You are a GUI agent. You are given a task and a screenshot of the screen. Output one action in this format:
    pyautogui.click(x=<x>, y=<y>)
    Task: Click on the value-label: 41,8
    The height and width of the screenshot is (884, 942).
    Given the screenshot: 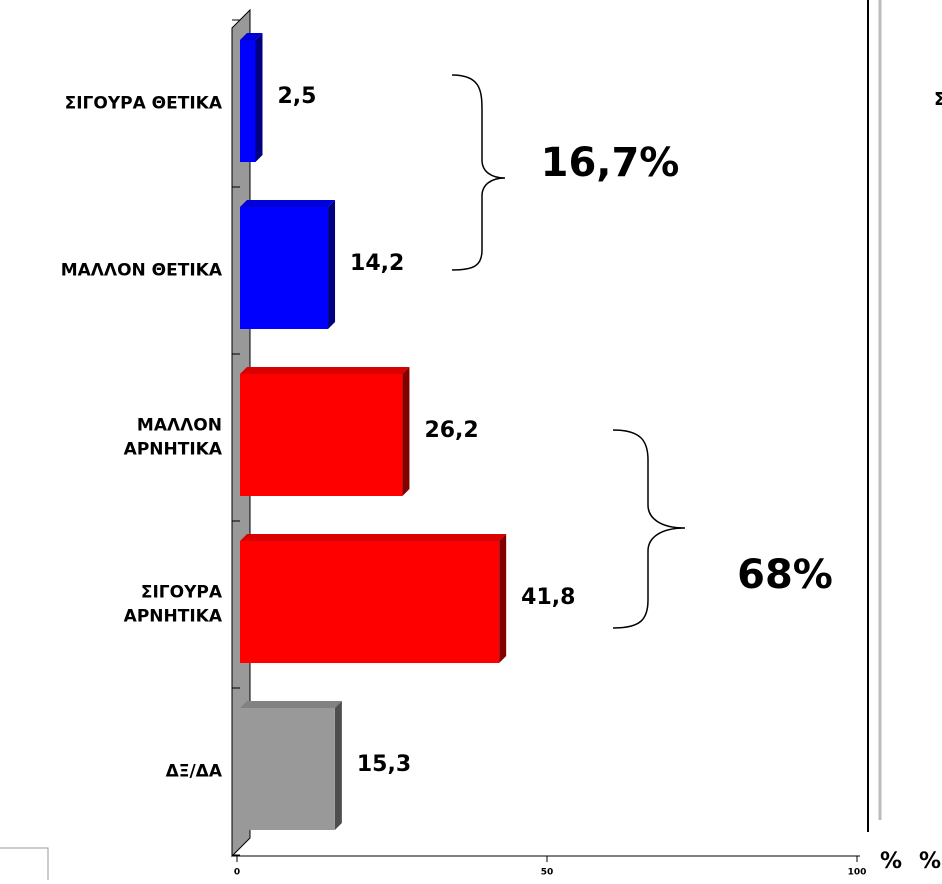 What is the action you would take?
    pyautogui.click(x=548, y=597)
    